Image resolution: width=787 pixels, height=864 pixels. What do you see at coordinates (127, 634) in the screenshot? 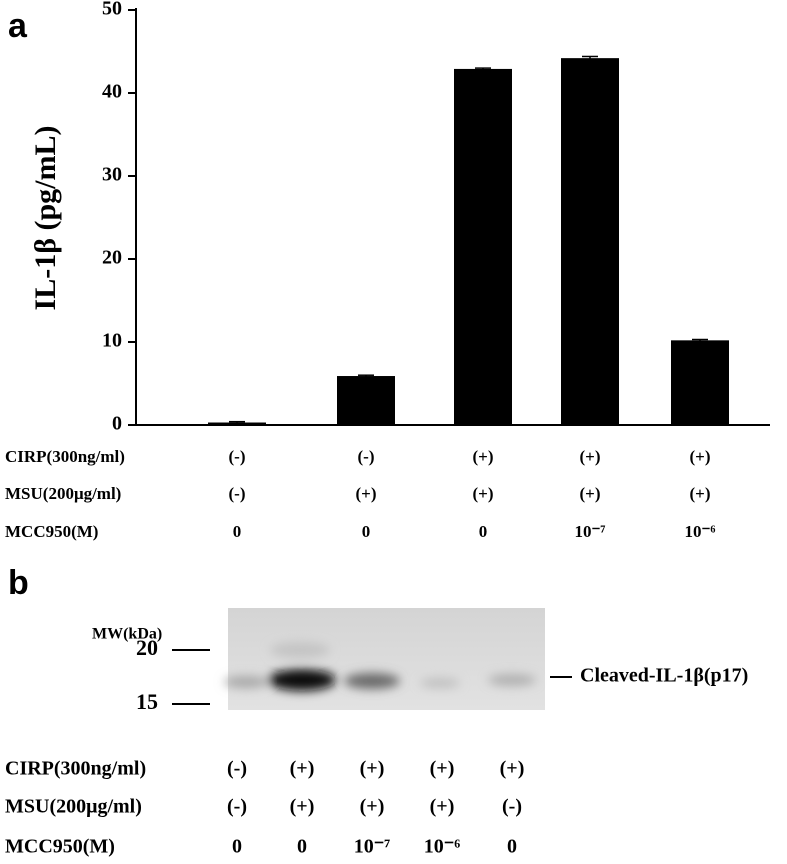
I see `mw-label: MW(kDa)` at bounding box center [127, 634].